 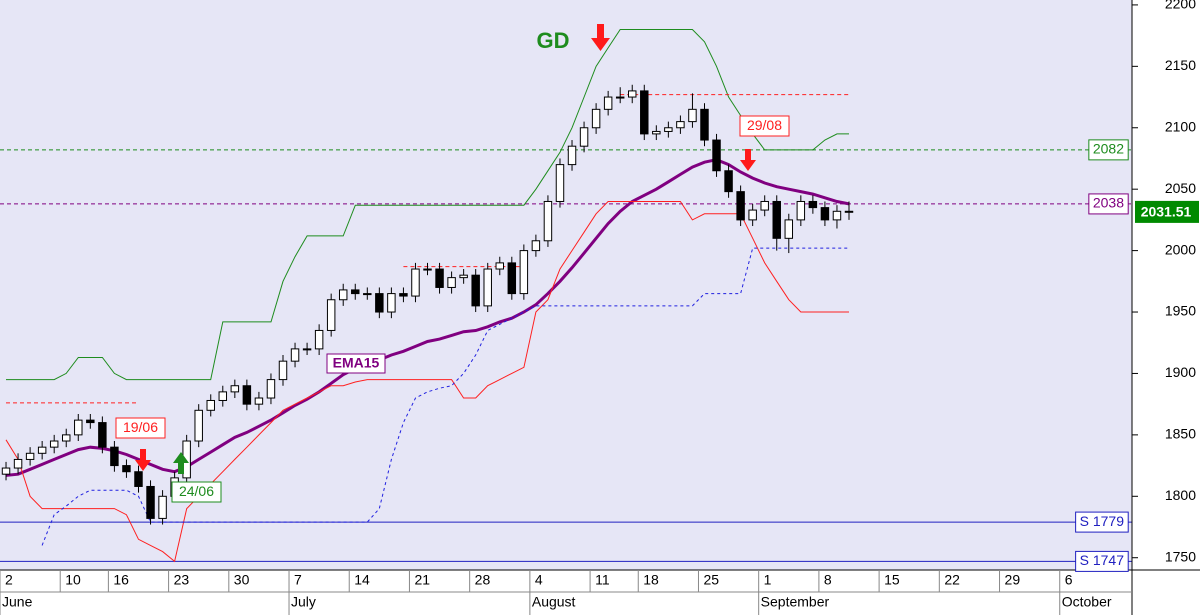 I want to click on y-tick-label: 2200, so click(x=1180, y=6).